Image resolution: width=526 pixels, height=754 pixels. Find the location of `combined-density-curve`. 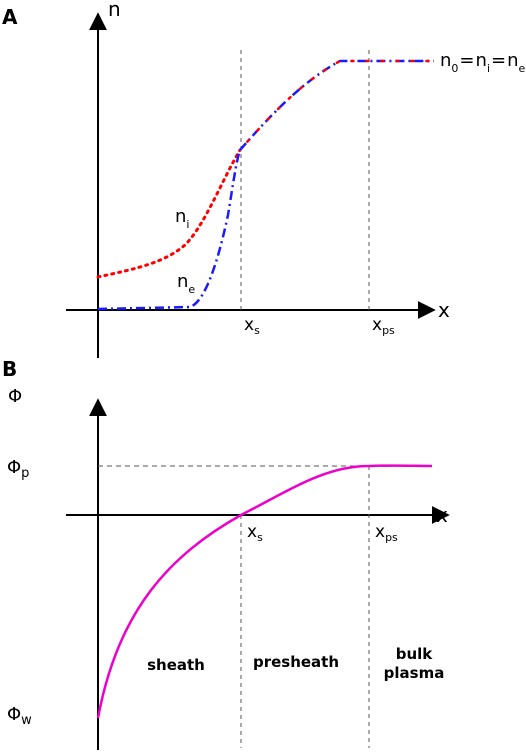

combined-density-curve is located at coordinates (336, 105).